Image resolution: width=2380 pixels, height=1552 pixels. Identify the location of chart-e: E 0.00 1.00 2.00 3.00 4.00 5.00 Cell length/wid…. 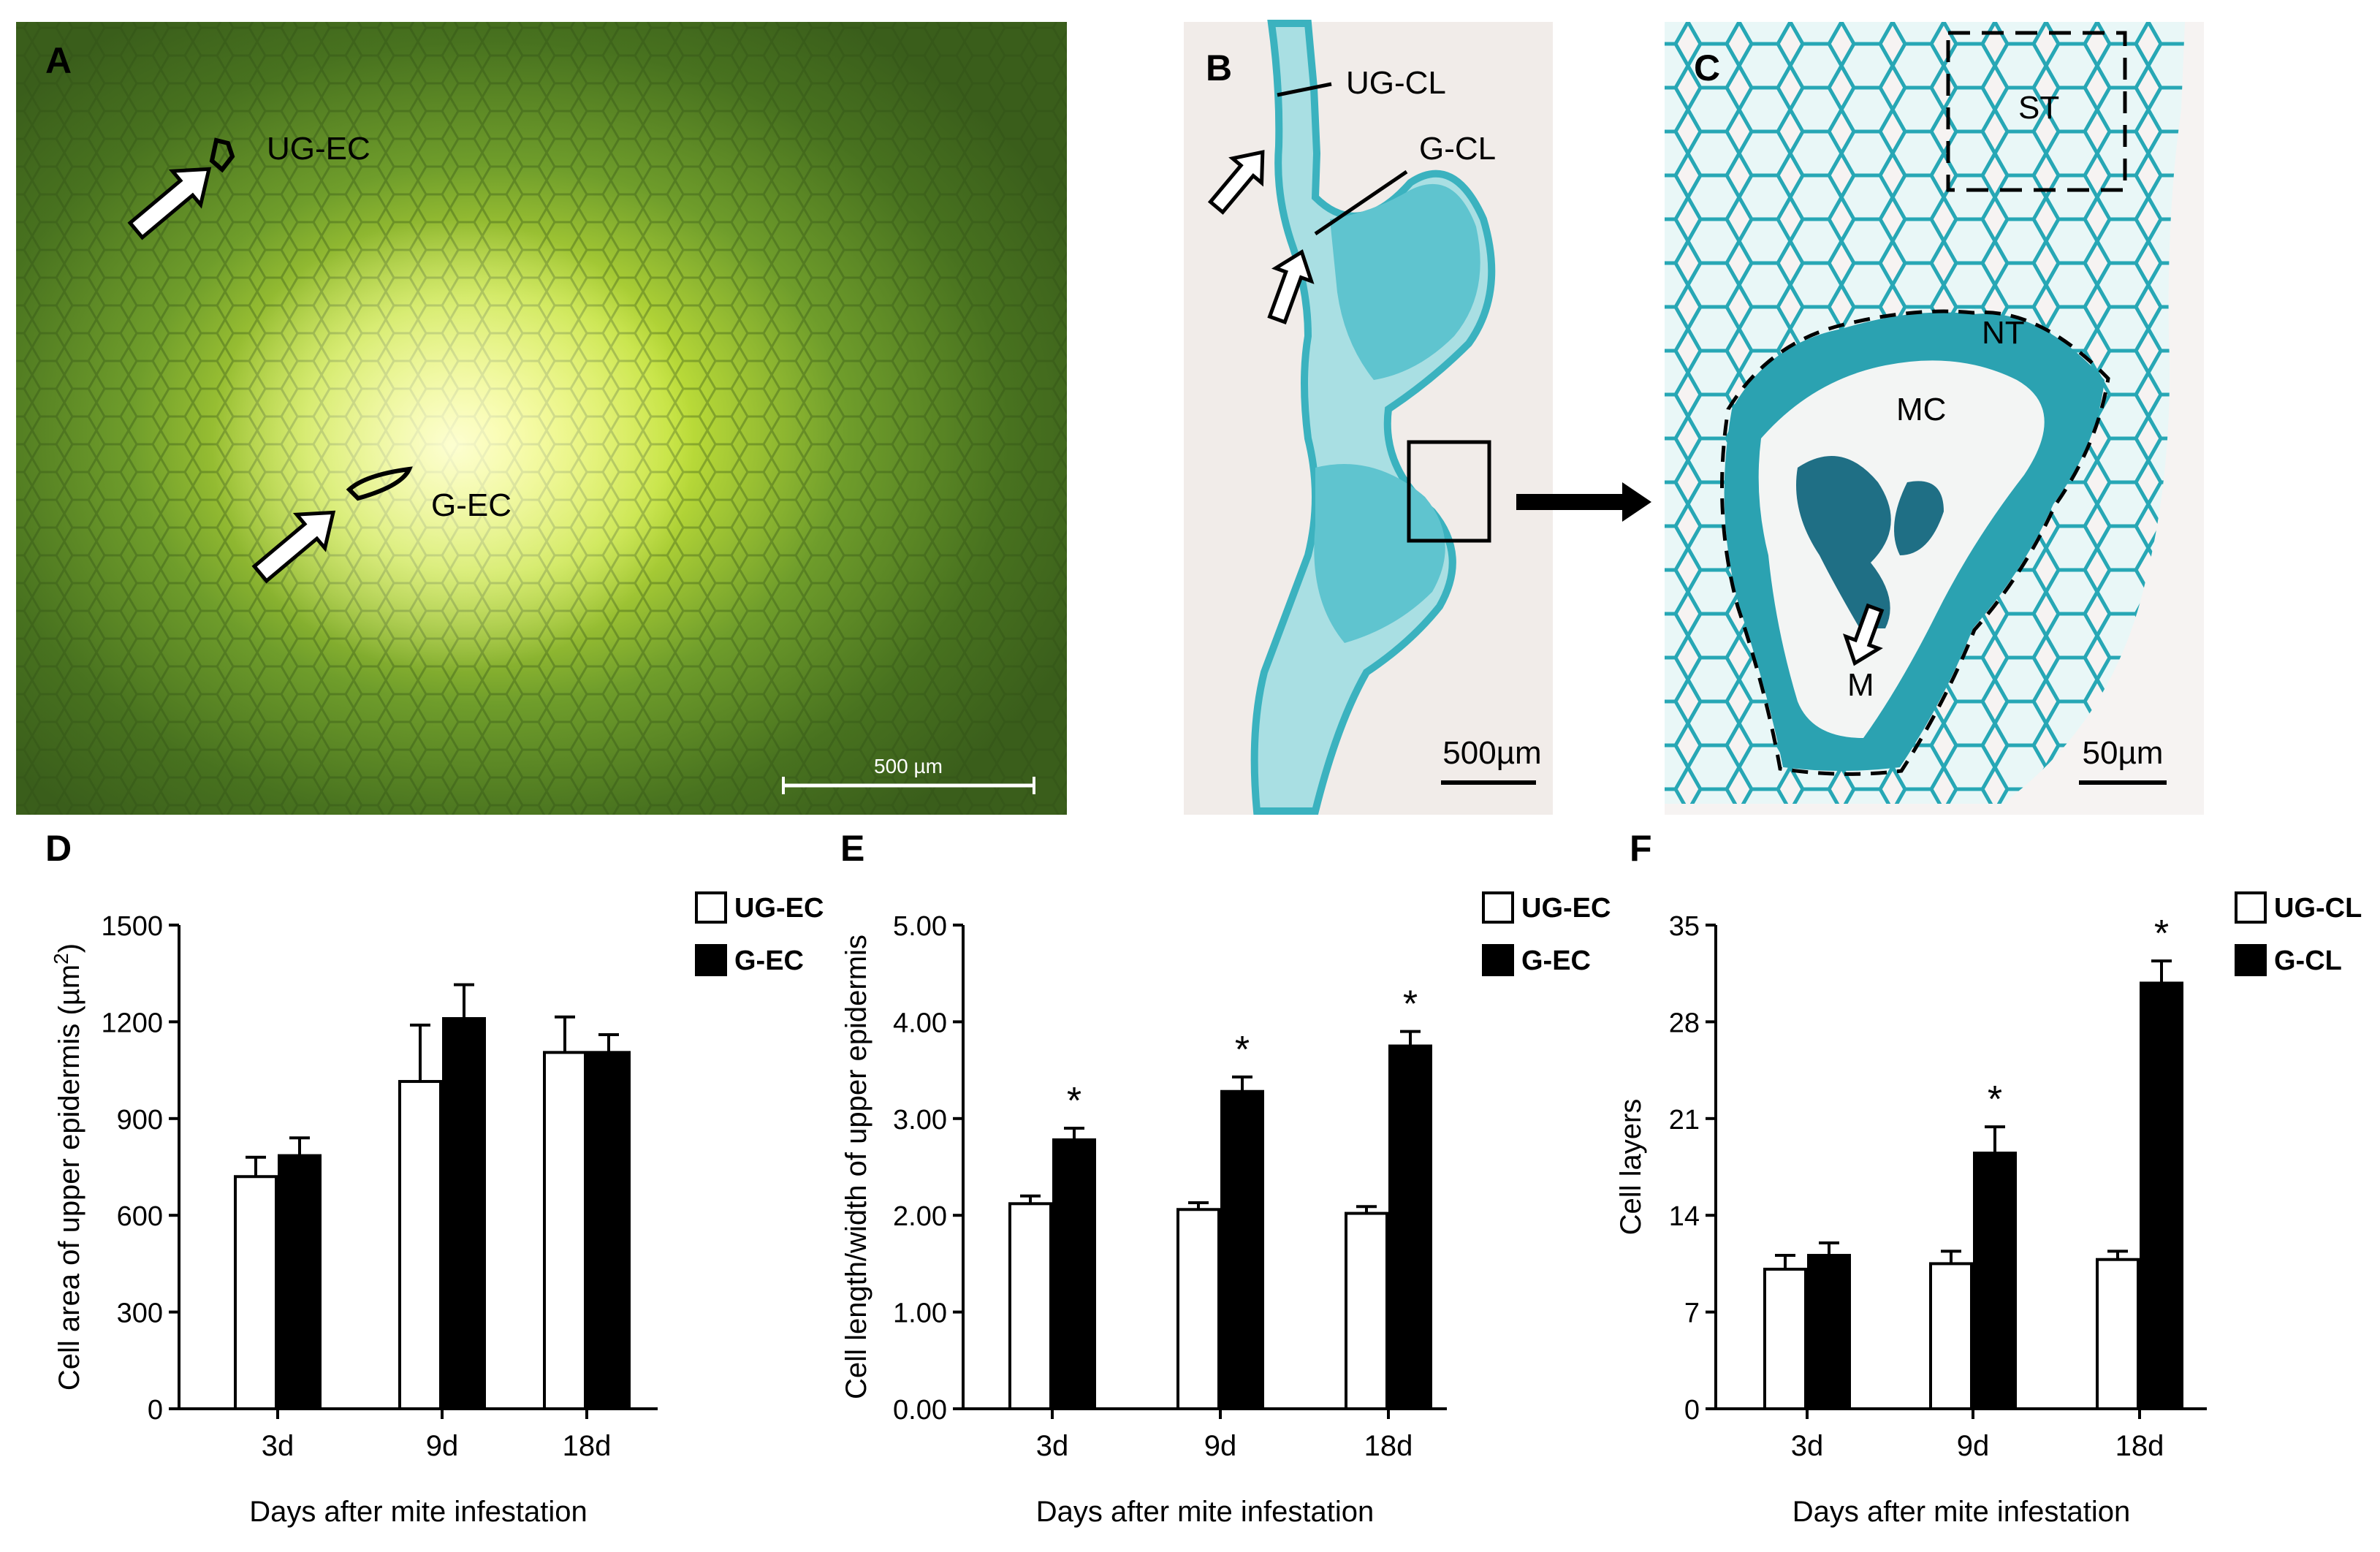
(1225, 1178).